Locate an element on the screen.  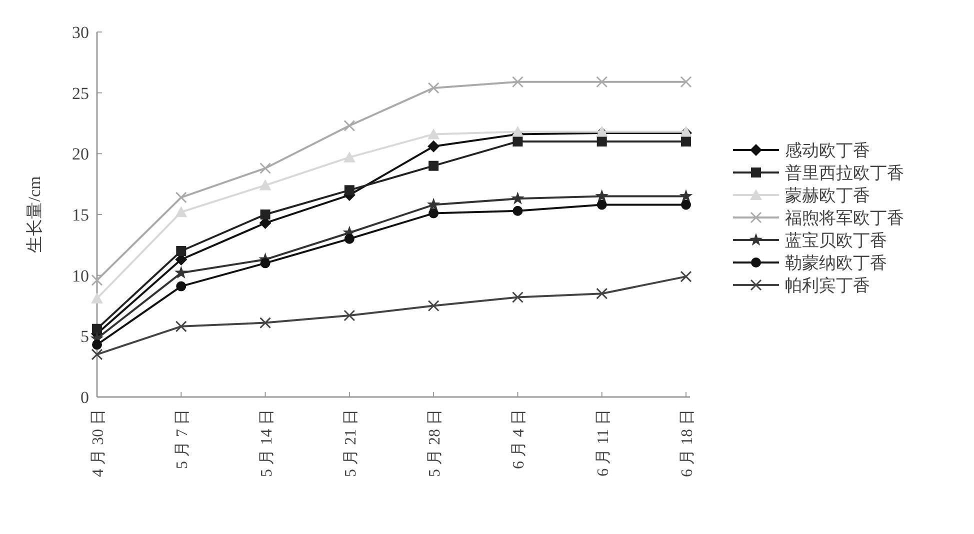
x-tick-label: 5 月 28 日 is located at coordinates (435, 443).